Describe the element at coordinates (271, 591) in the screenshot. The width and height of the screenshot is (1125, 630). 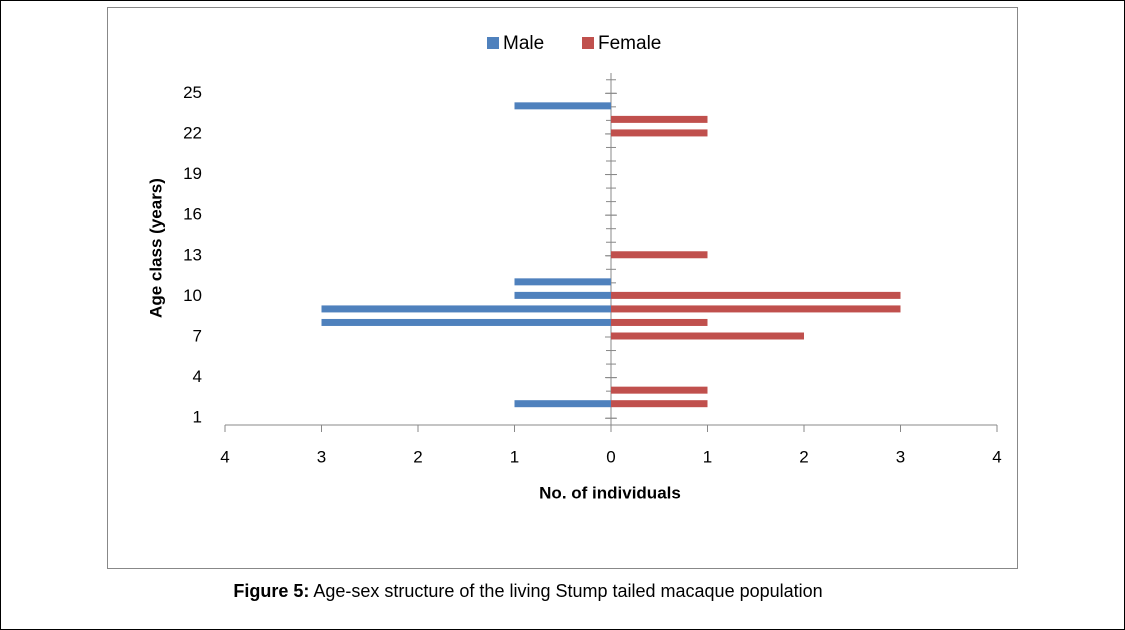
I see `caption-label: Figure 5:` at that location.